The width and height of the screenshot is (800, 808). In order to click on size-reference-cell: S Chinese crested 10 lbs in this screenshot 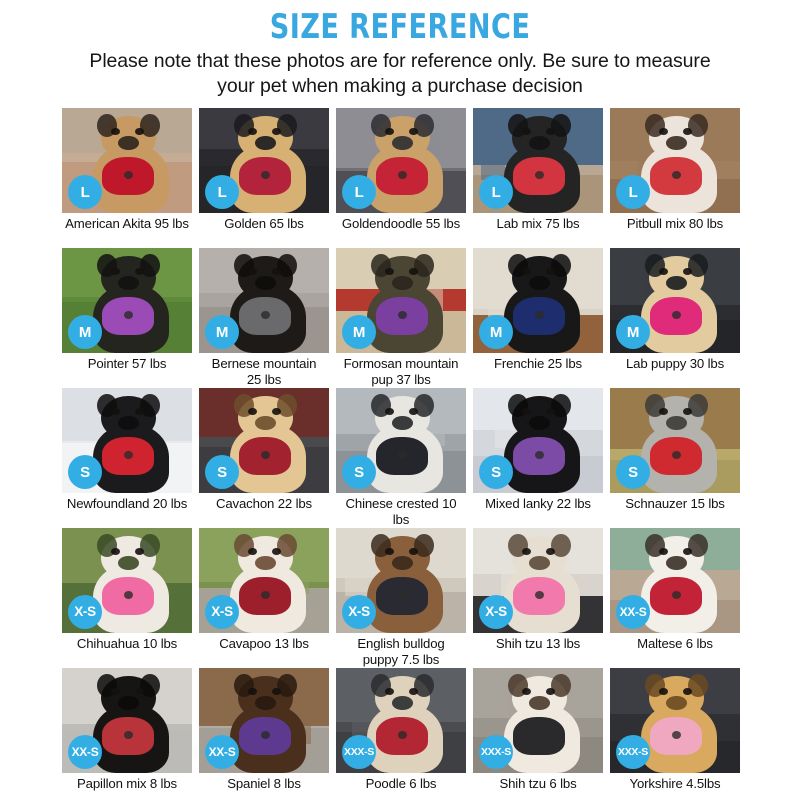, I will do `click(401, 458)`.